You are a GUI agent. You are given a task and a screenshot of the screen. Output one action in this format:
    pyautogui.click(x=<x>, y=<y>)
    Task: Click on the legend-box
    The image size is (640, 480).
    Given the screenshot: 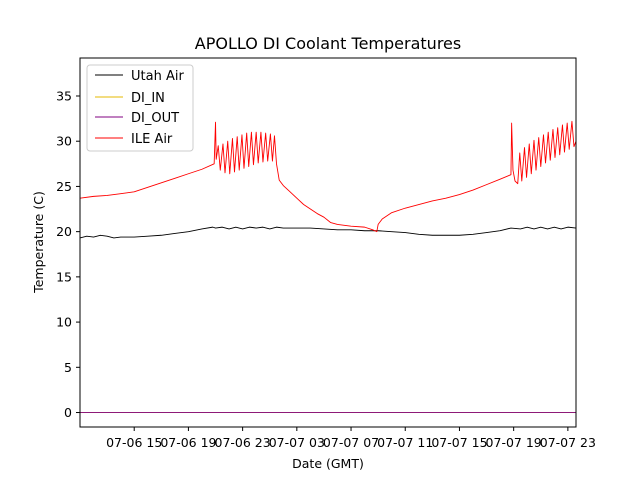 What is the action you would take?
    pyautogui.click(x=140, y=108)
    